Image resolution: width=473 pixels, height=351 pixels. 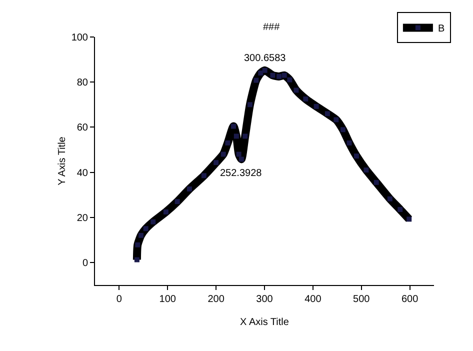 What do you see at coordinates (62, 161) in the screenshot?
I see `y-axis-title: Y Axis Title` at bounding box center [62, 161].